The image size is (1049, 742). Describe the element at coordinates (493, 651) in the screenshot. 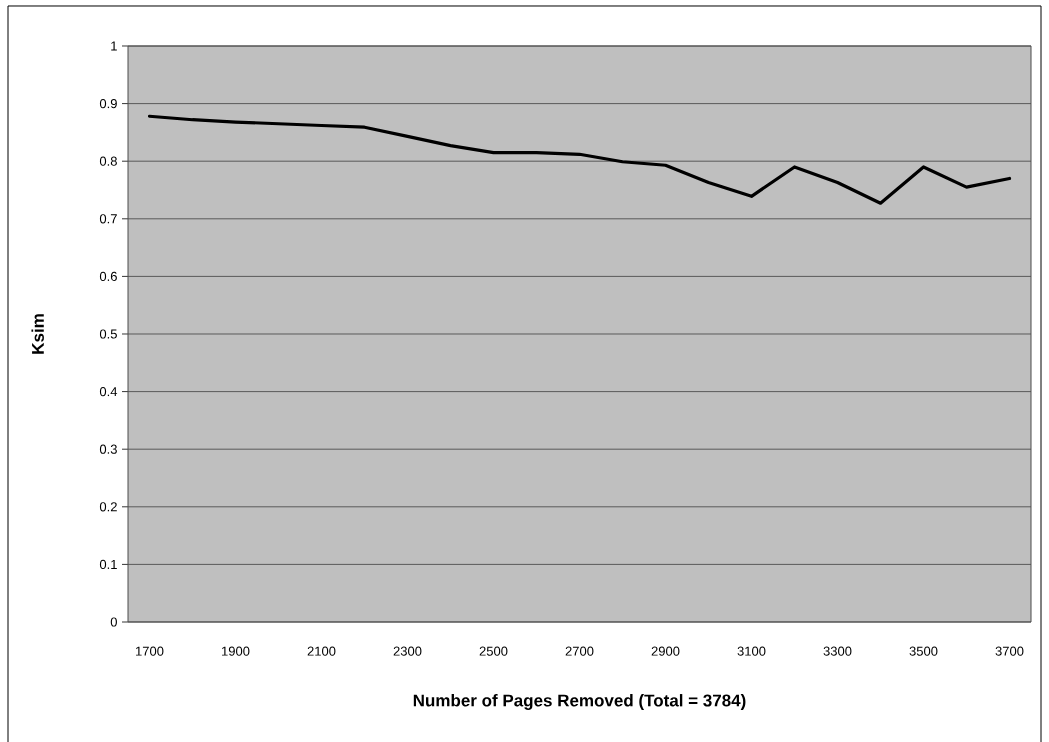

I see `x-tick-label: 2500` at that location.